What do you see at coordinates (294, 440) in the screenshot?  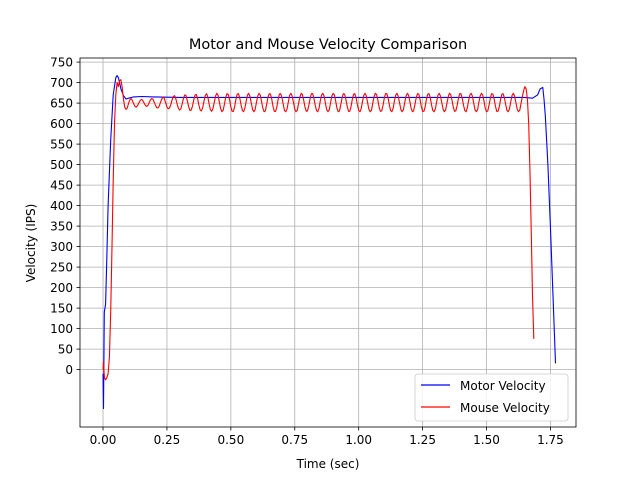 I see `x-tick-label: 0.75` at bounding box center [294, 440].